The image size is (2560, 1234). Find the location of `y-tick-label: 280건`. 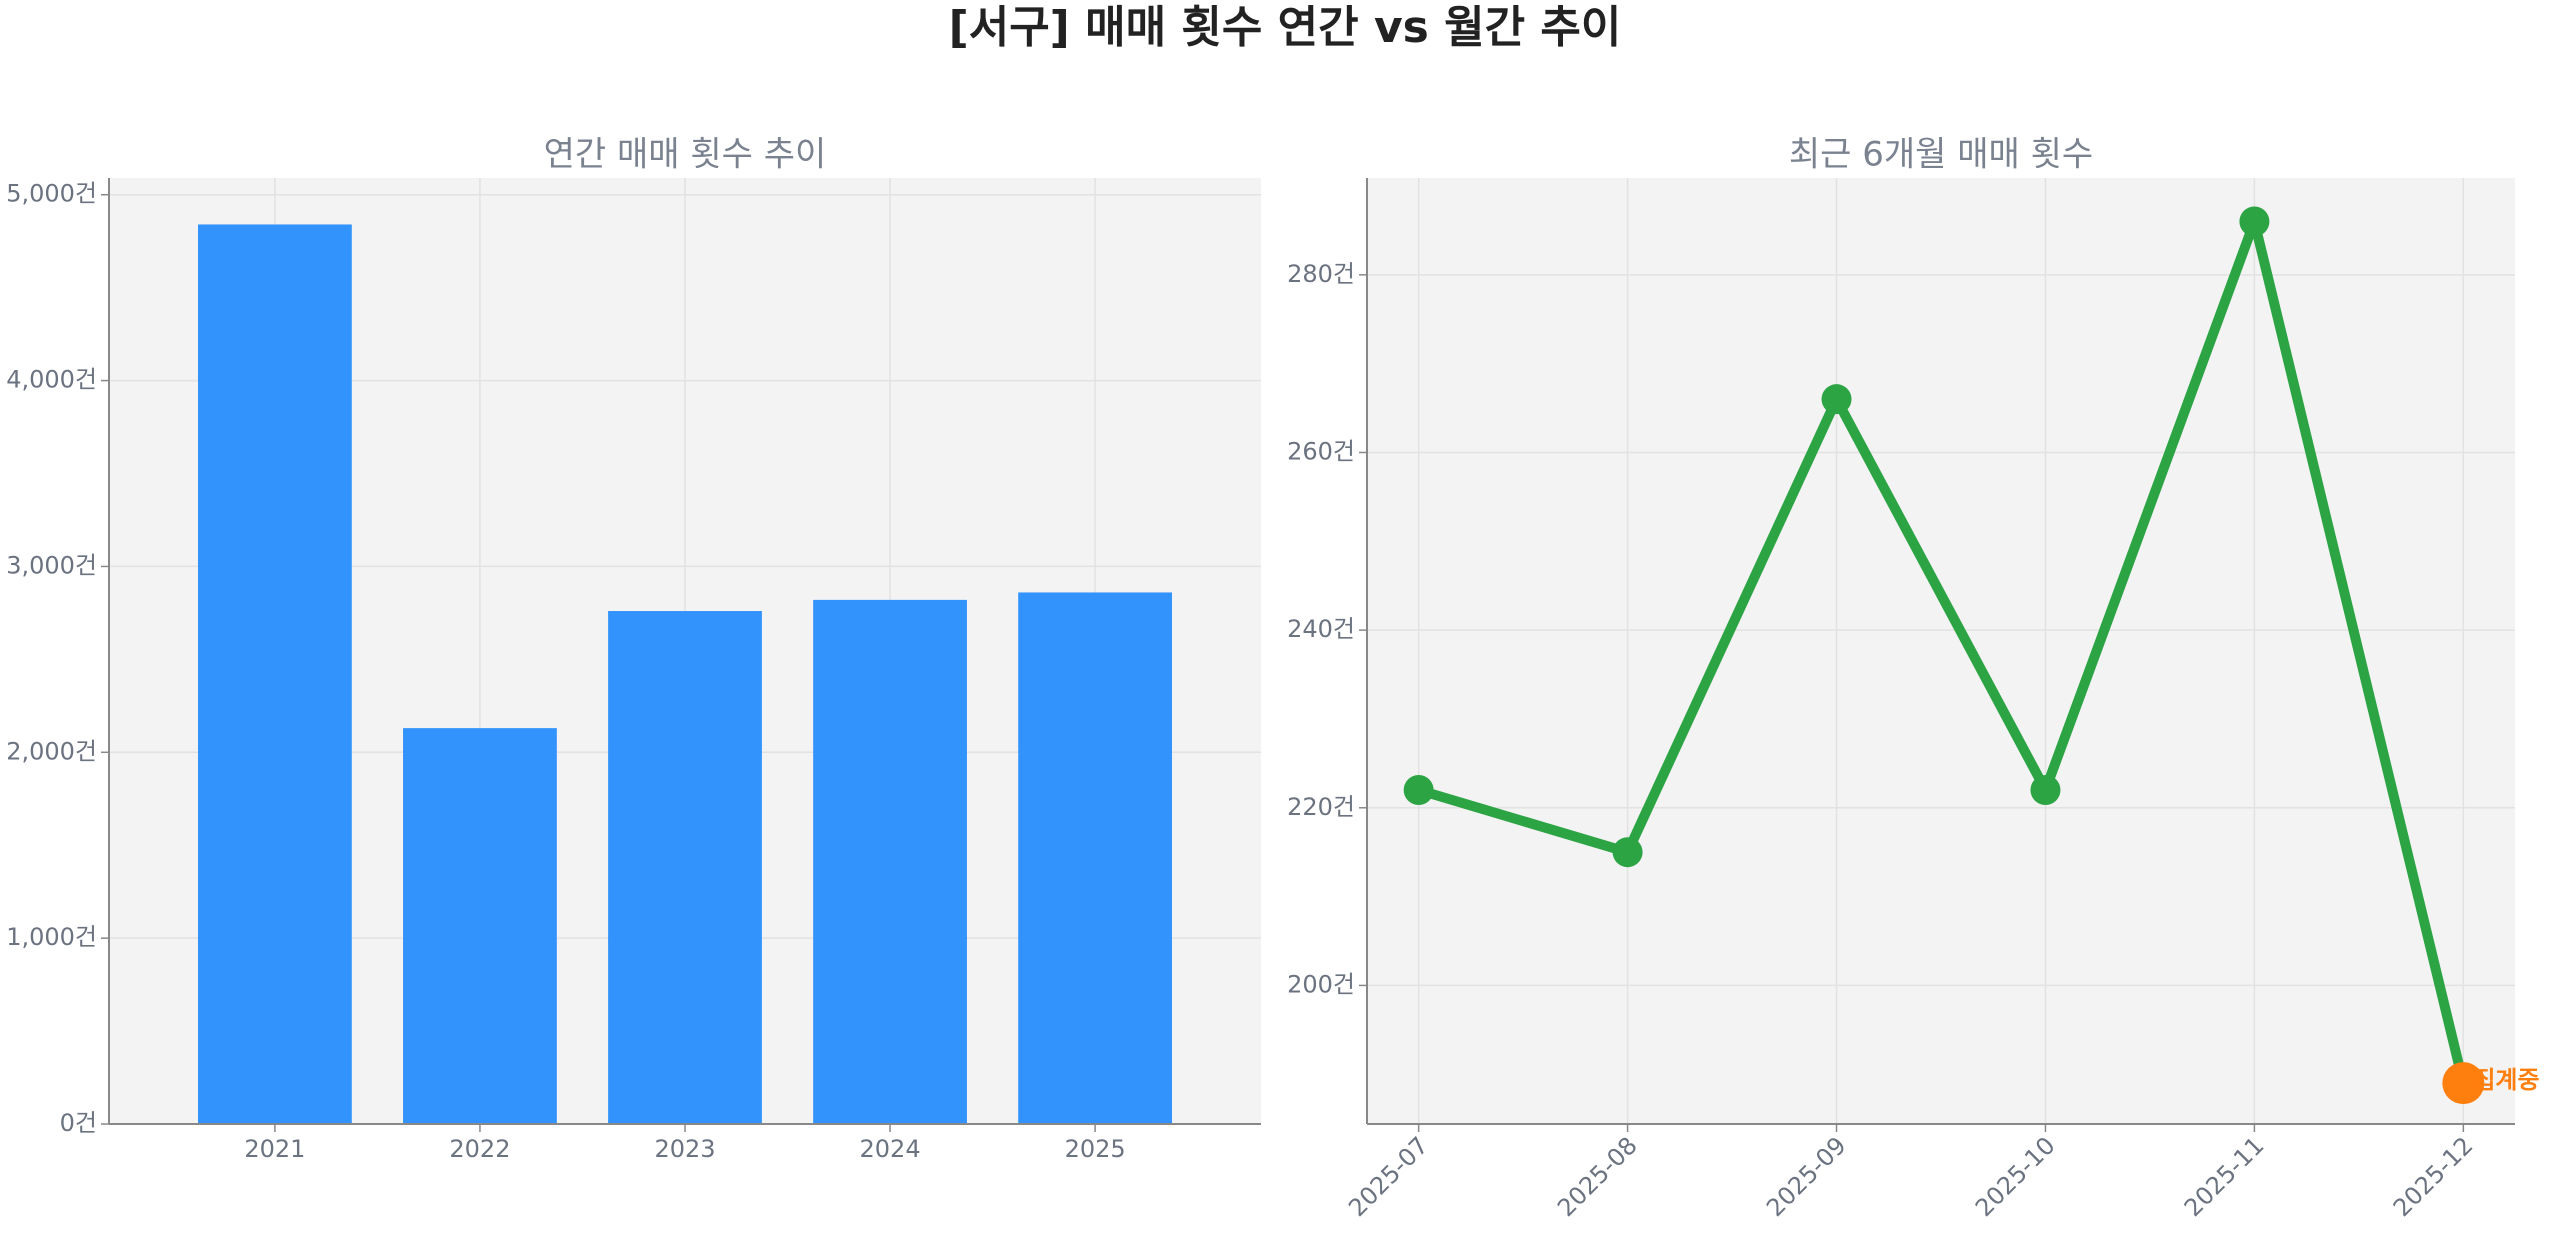

y-tick-label: 280건 is located at coordinates (1321, 274).